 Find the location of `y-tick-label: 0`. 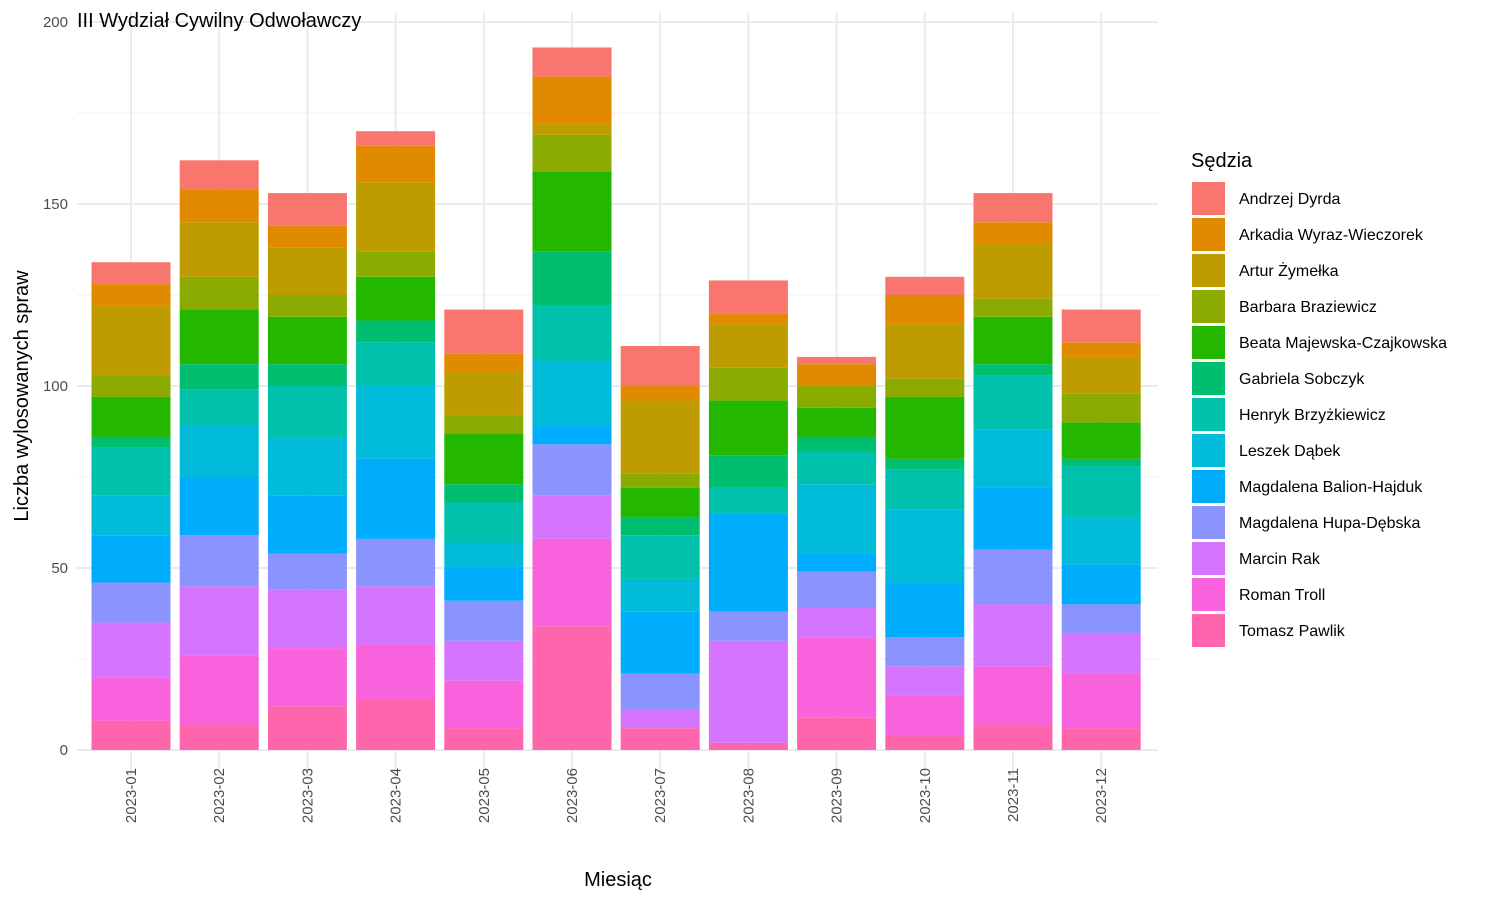

y-tick-label: 0 is located at coordinates (64, 750).